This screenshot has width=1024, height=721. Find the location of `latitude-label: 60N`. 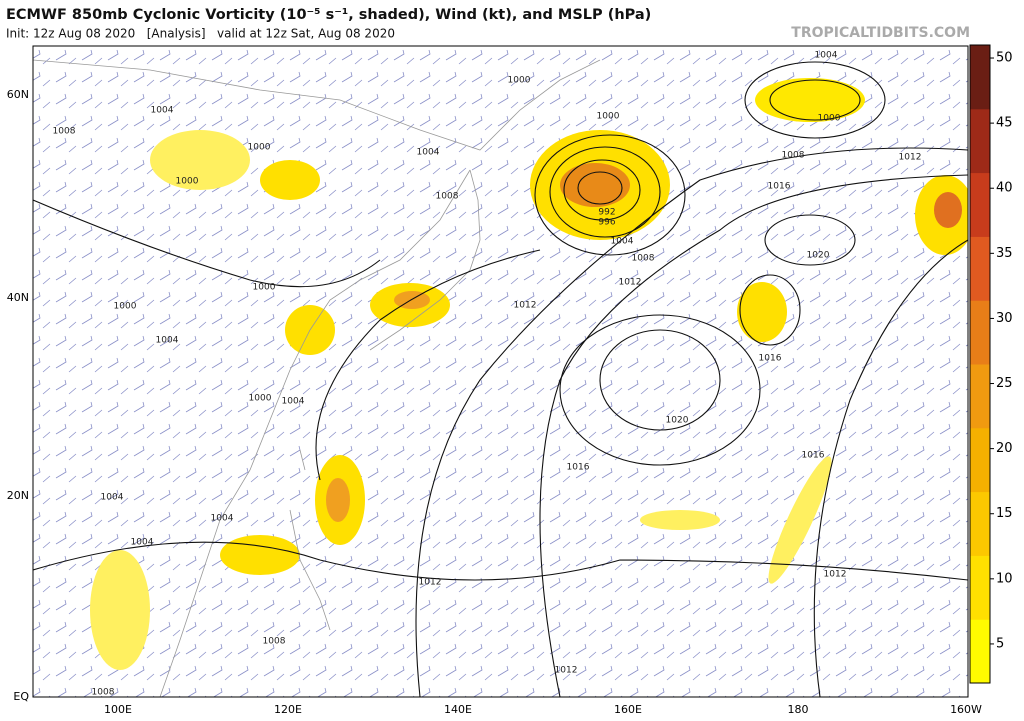

latitude-label: 60N is located at coordinates (18, 94).